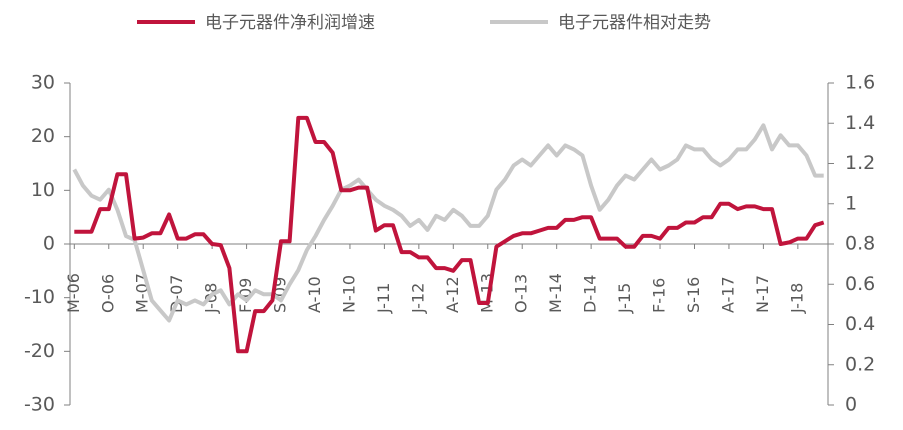  I want to click on y-tick-label: -30, so click(39, 405).